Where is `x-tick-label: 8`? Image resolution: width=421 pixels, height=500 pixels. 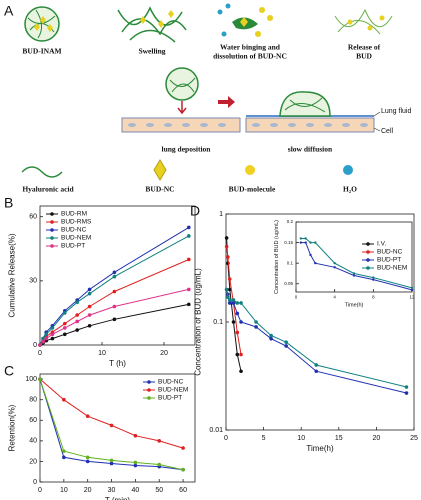 x-tick-label: 8 is located at coordinates (373, 297).